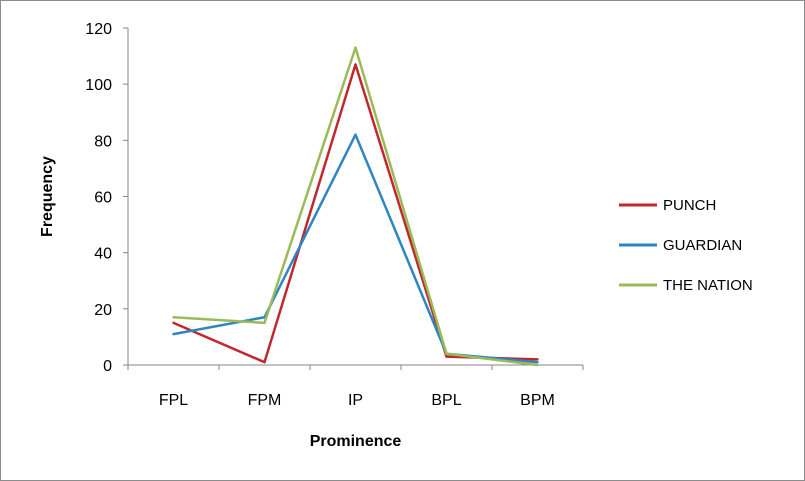  Describe the element at coordinates (702, 245) in the screenshot. I see `legend-label: GUARDIAN` at that location.